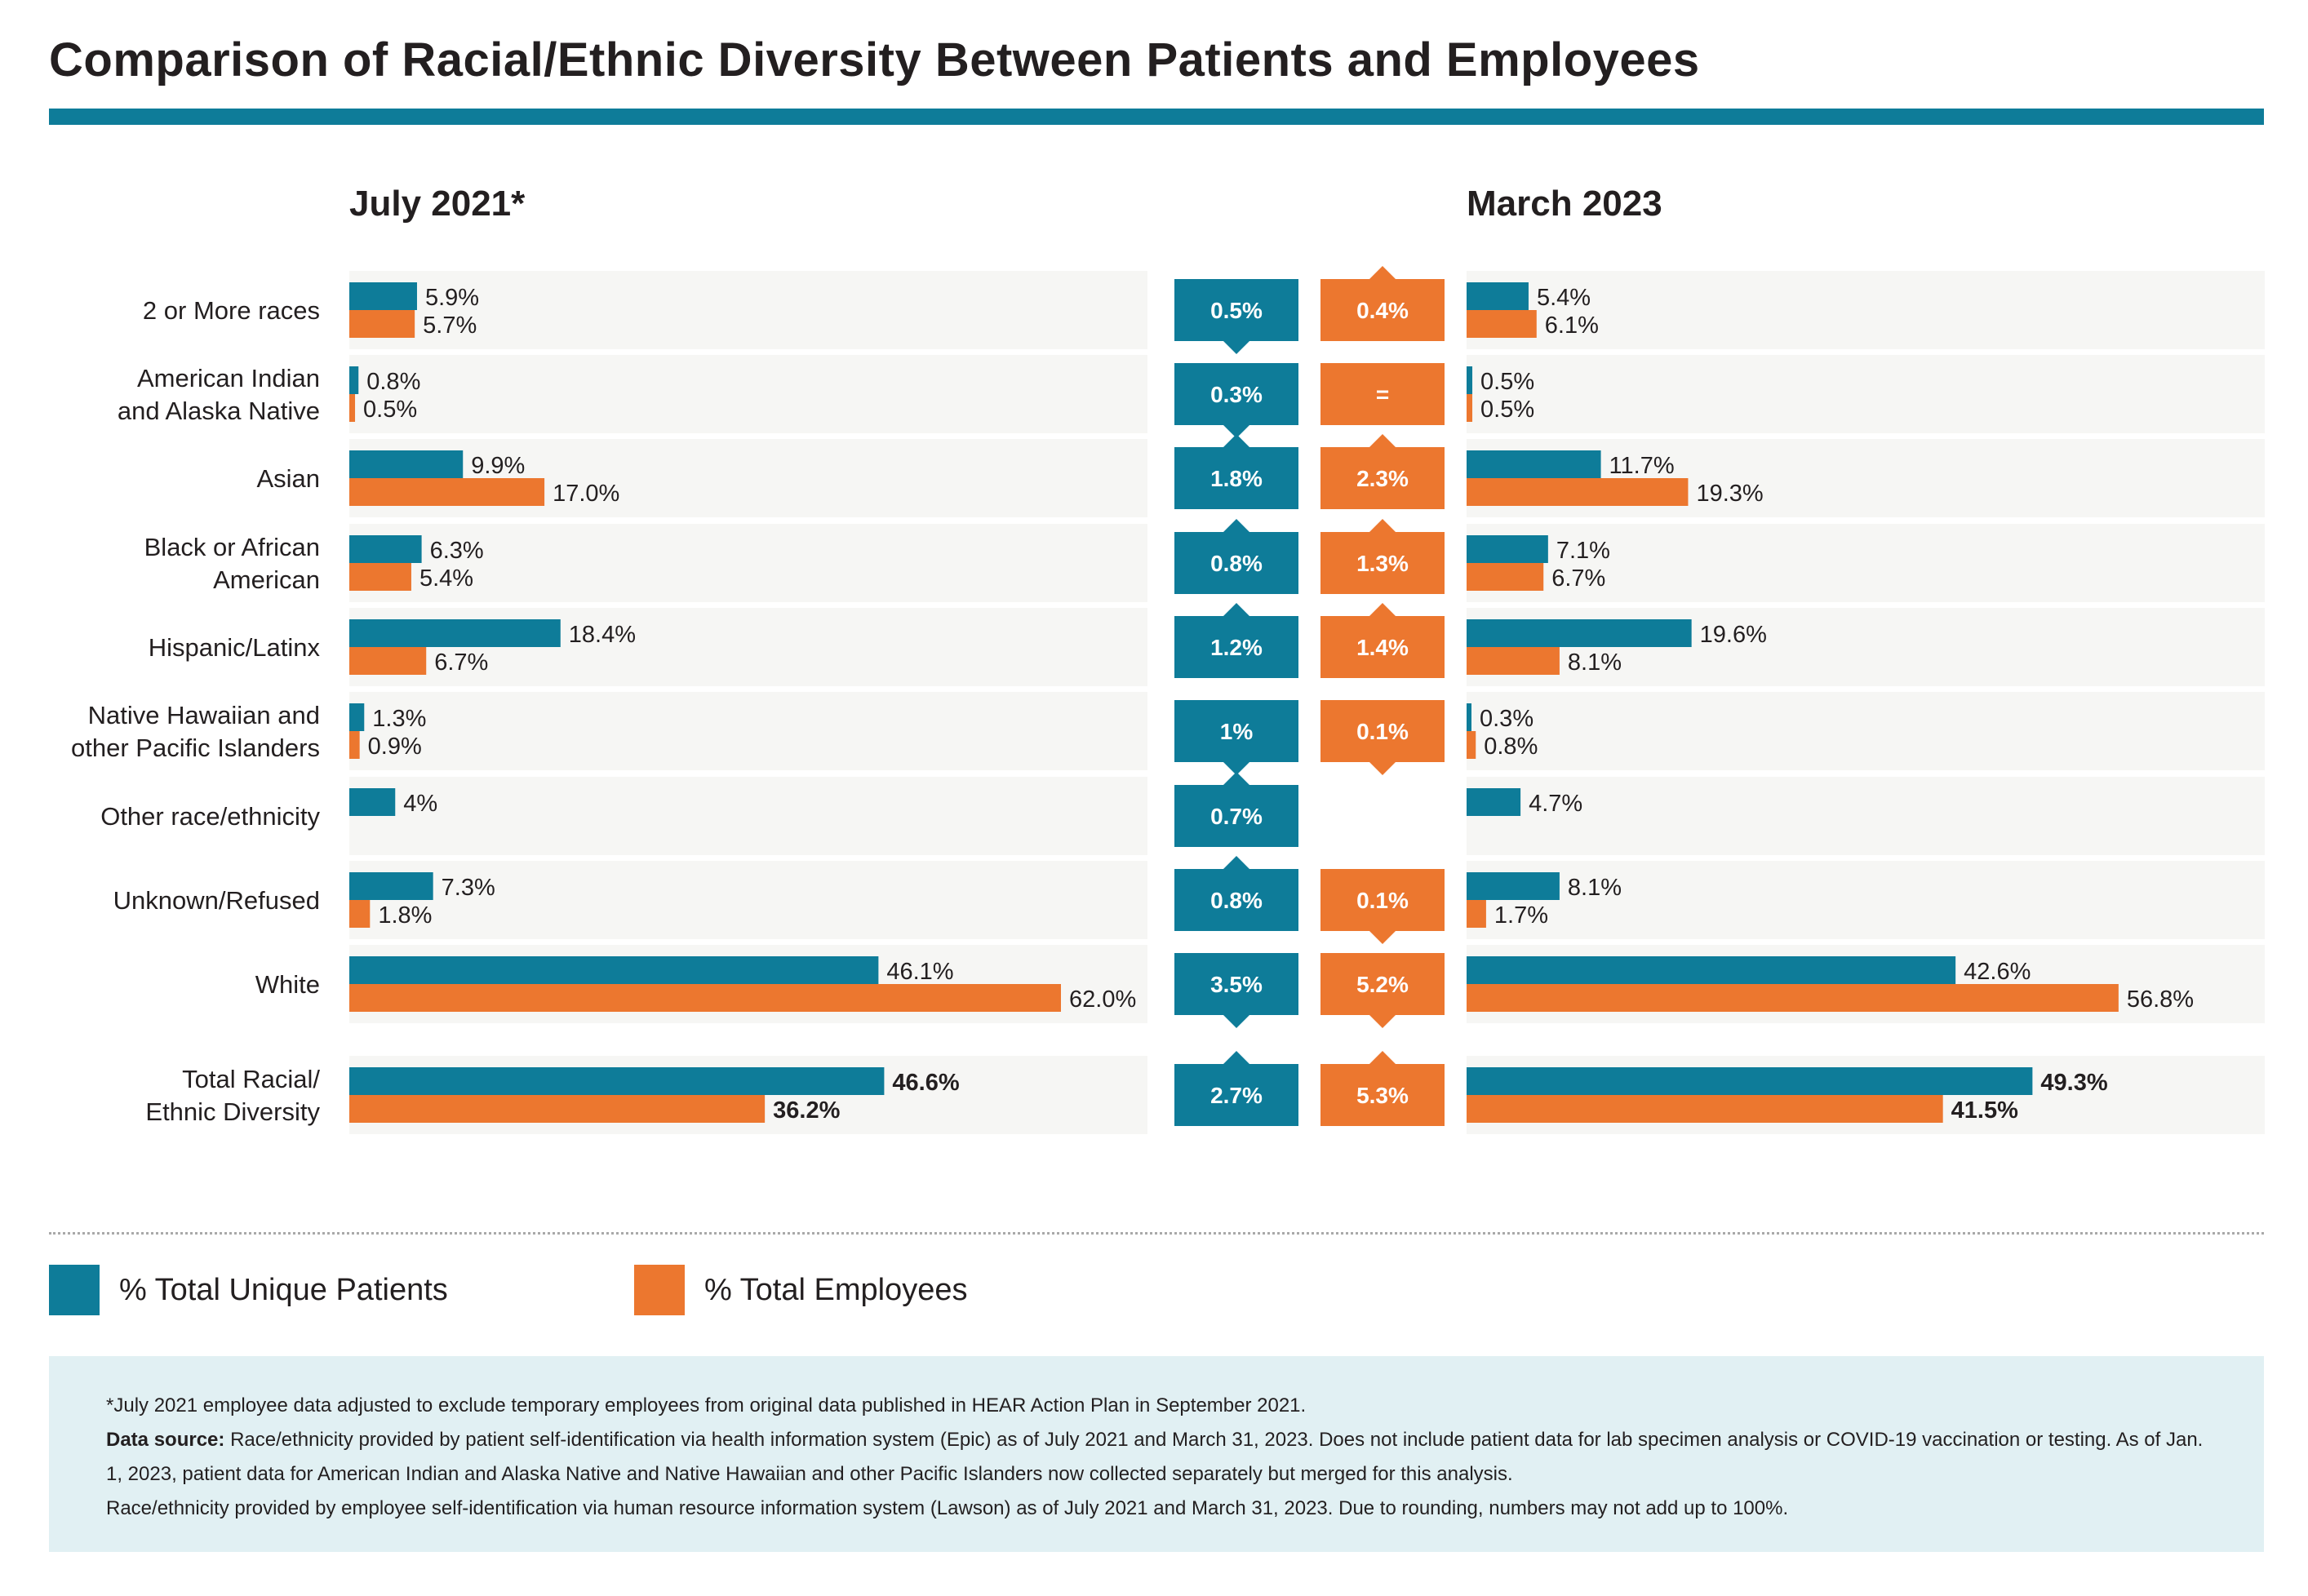 Image resolution: width=2308 pixels, height=1596 pixels. I want to click on category-label: White, so click(287, 985).